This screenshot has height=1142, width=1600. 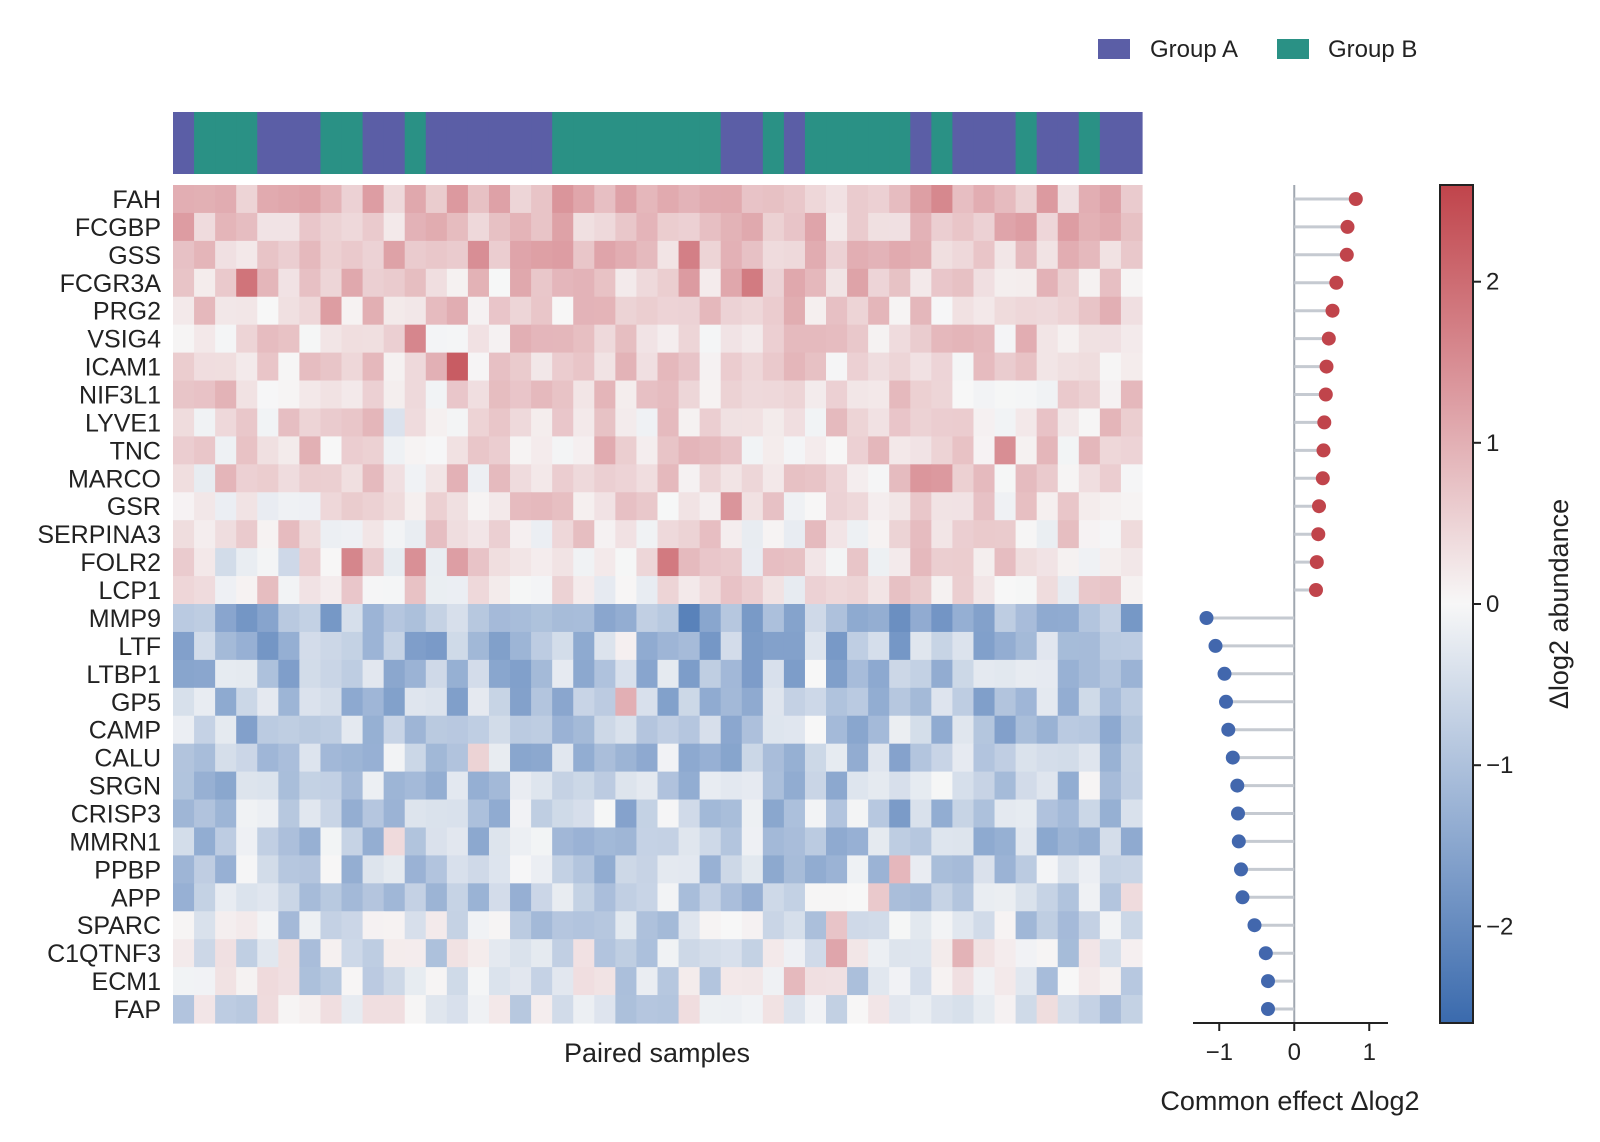 What do you see at coordinates (125, 619) in the screenshot?
I see `gene-label: MMP9` at bounding box center [125, 619].